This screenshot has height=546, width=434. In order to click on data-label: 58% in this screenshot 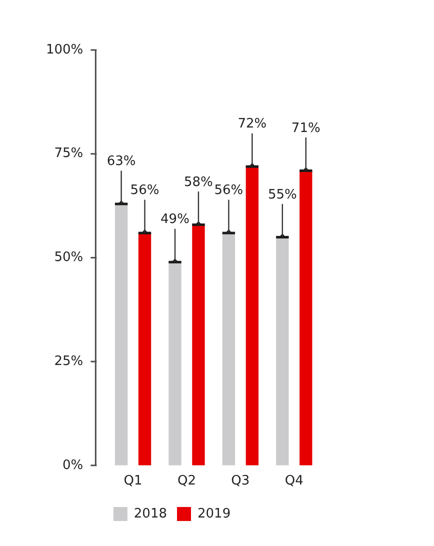, I will do `click(198, 182)`.